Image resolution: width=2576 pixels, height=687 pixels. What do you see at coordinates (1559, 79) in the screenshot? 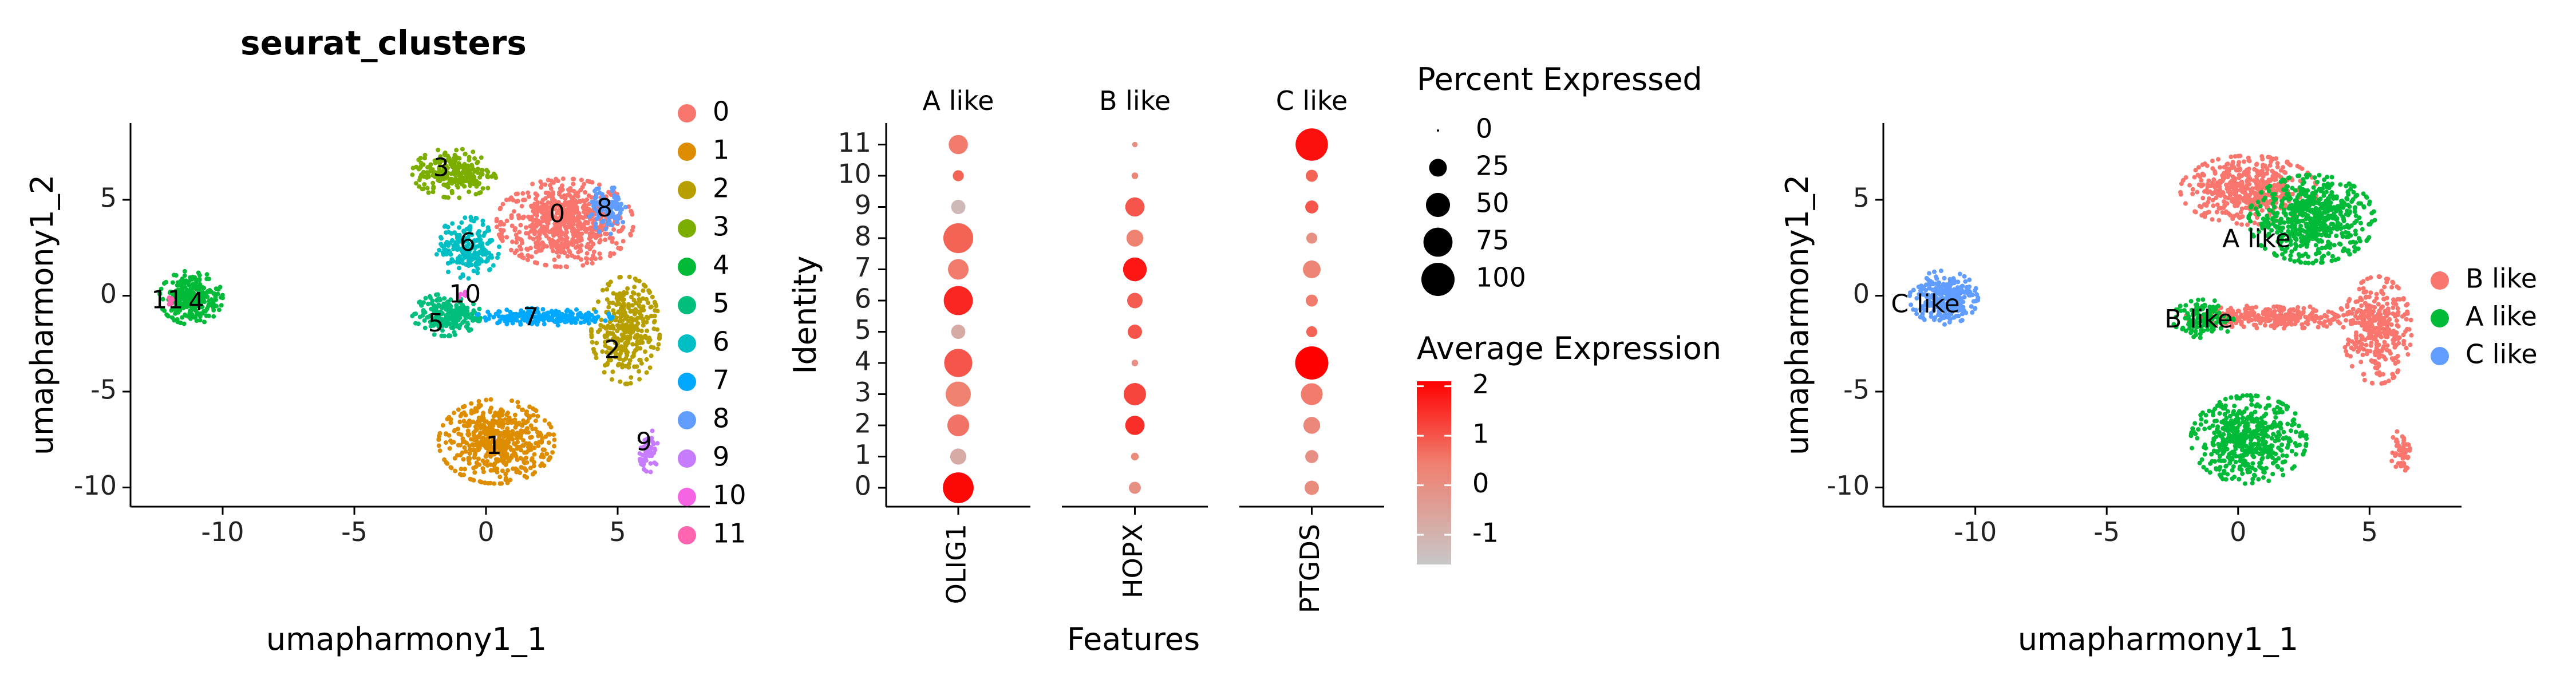
I see `percent-expressed-legend-title: Percent Expressed` at bounding box center [1559, 79].